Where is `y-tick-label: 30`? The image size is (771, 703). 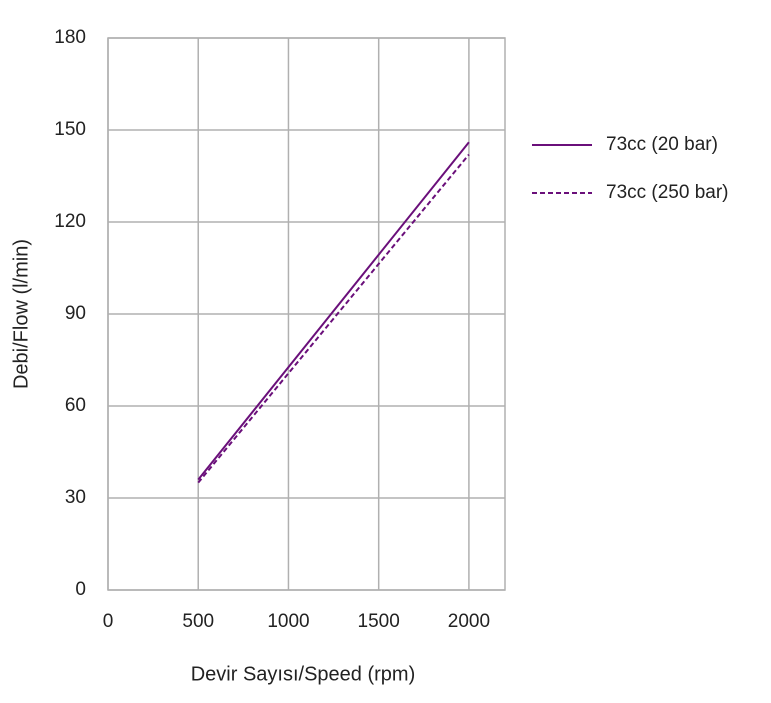
y-tick-label: 30 is located at coordinates (75, 497).